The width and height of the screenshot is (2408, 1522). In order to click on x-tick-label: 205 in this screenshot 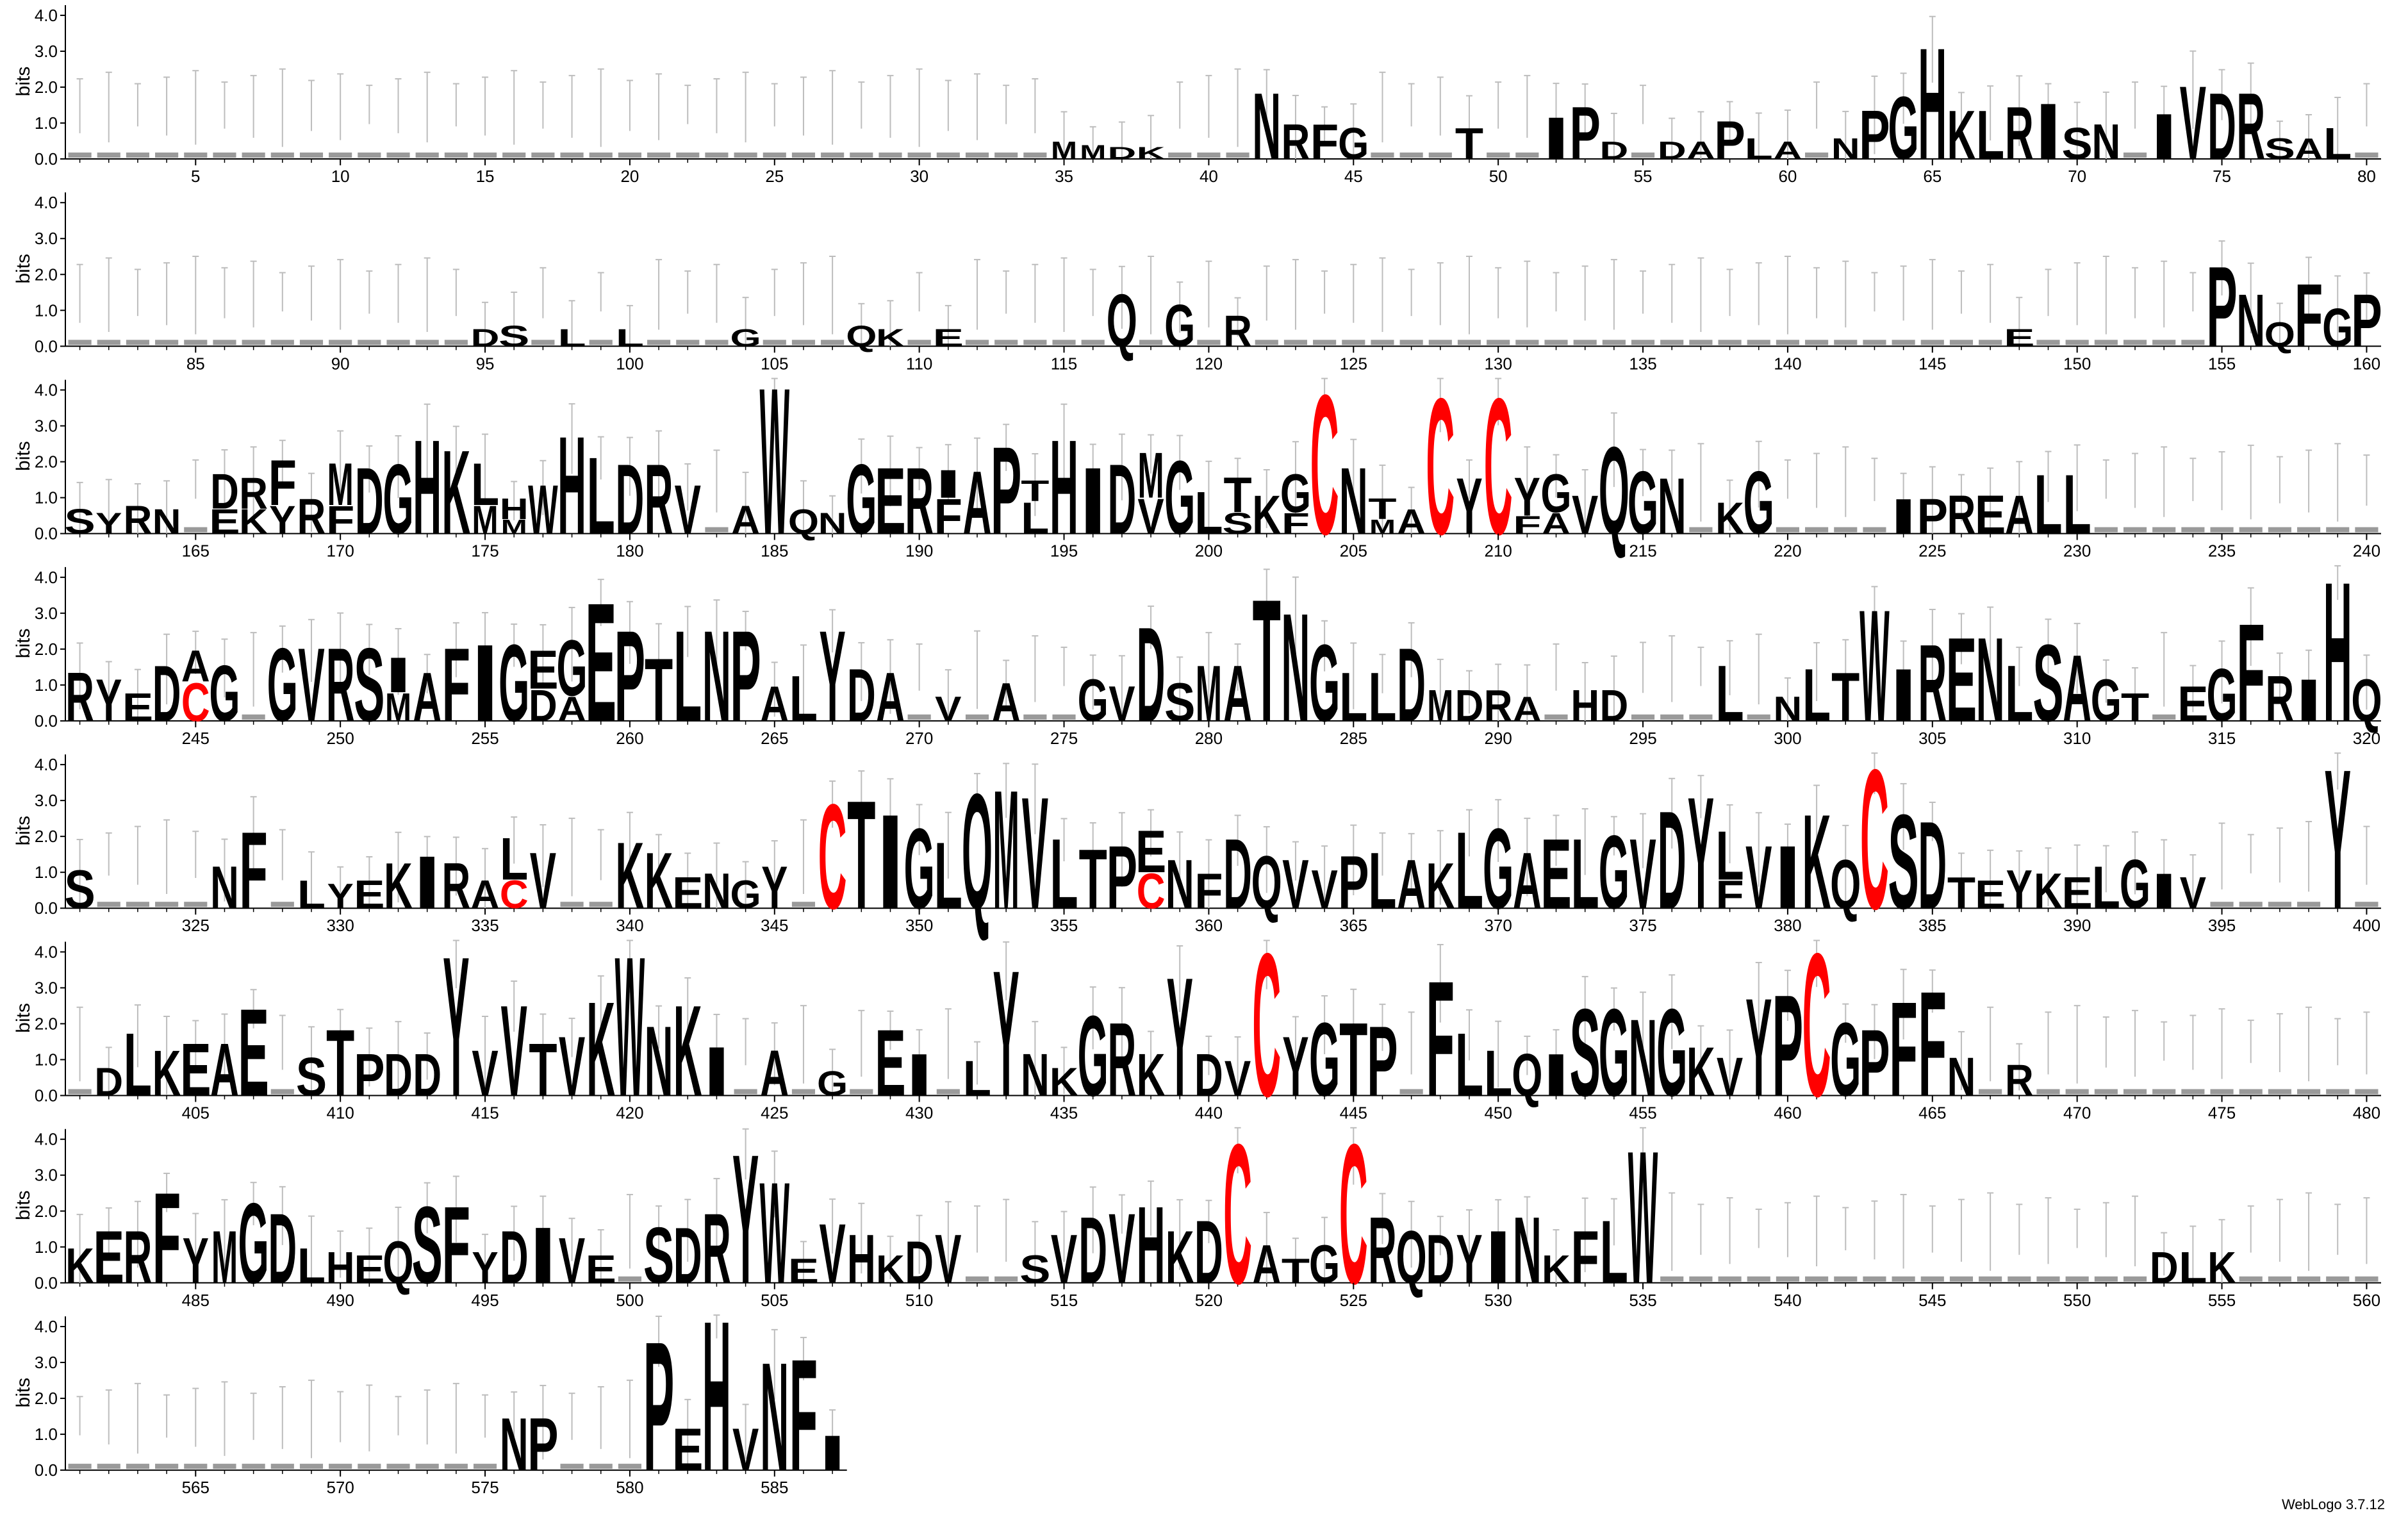, I will do `click(1354, 551)`.